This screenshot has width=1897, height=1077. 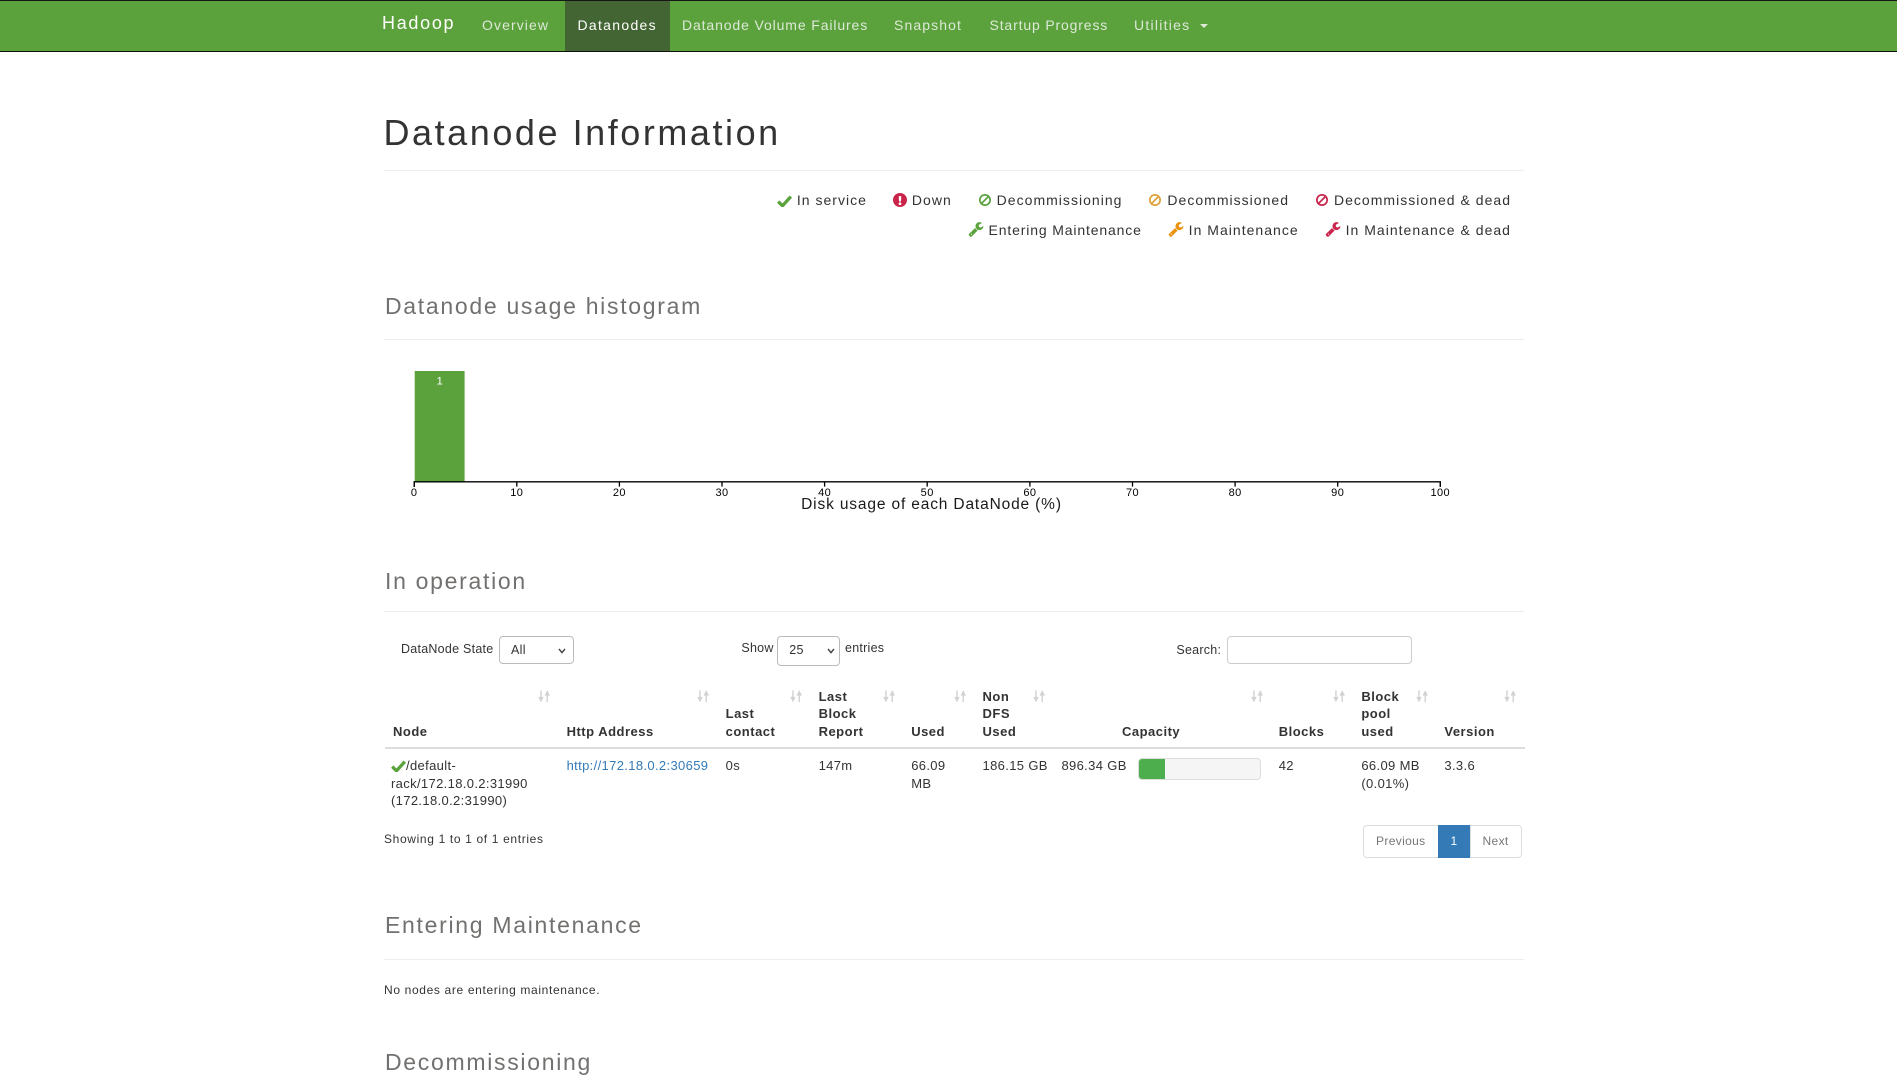 I want to click on svg-text: 0, so click(x=414, y=493).